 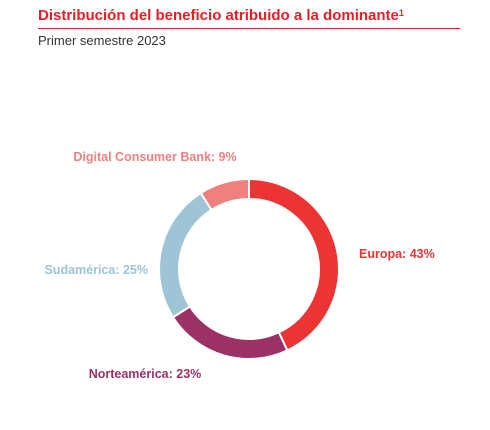 I want to click on slice-digital-consumer-bank, so click(x=224, y=194).